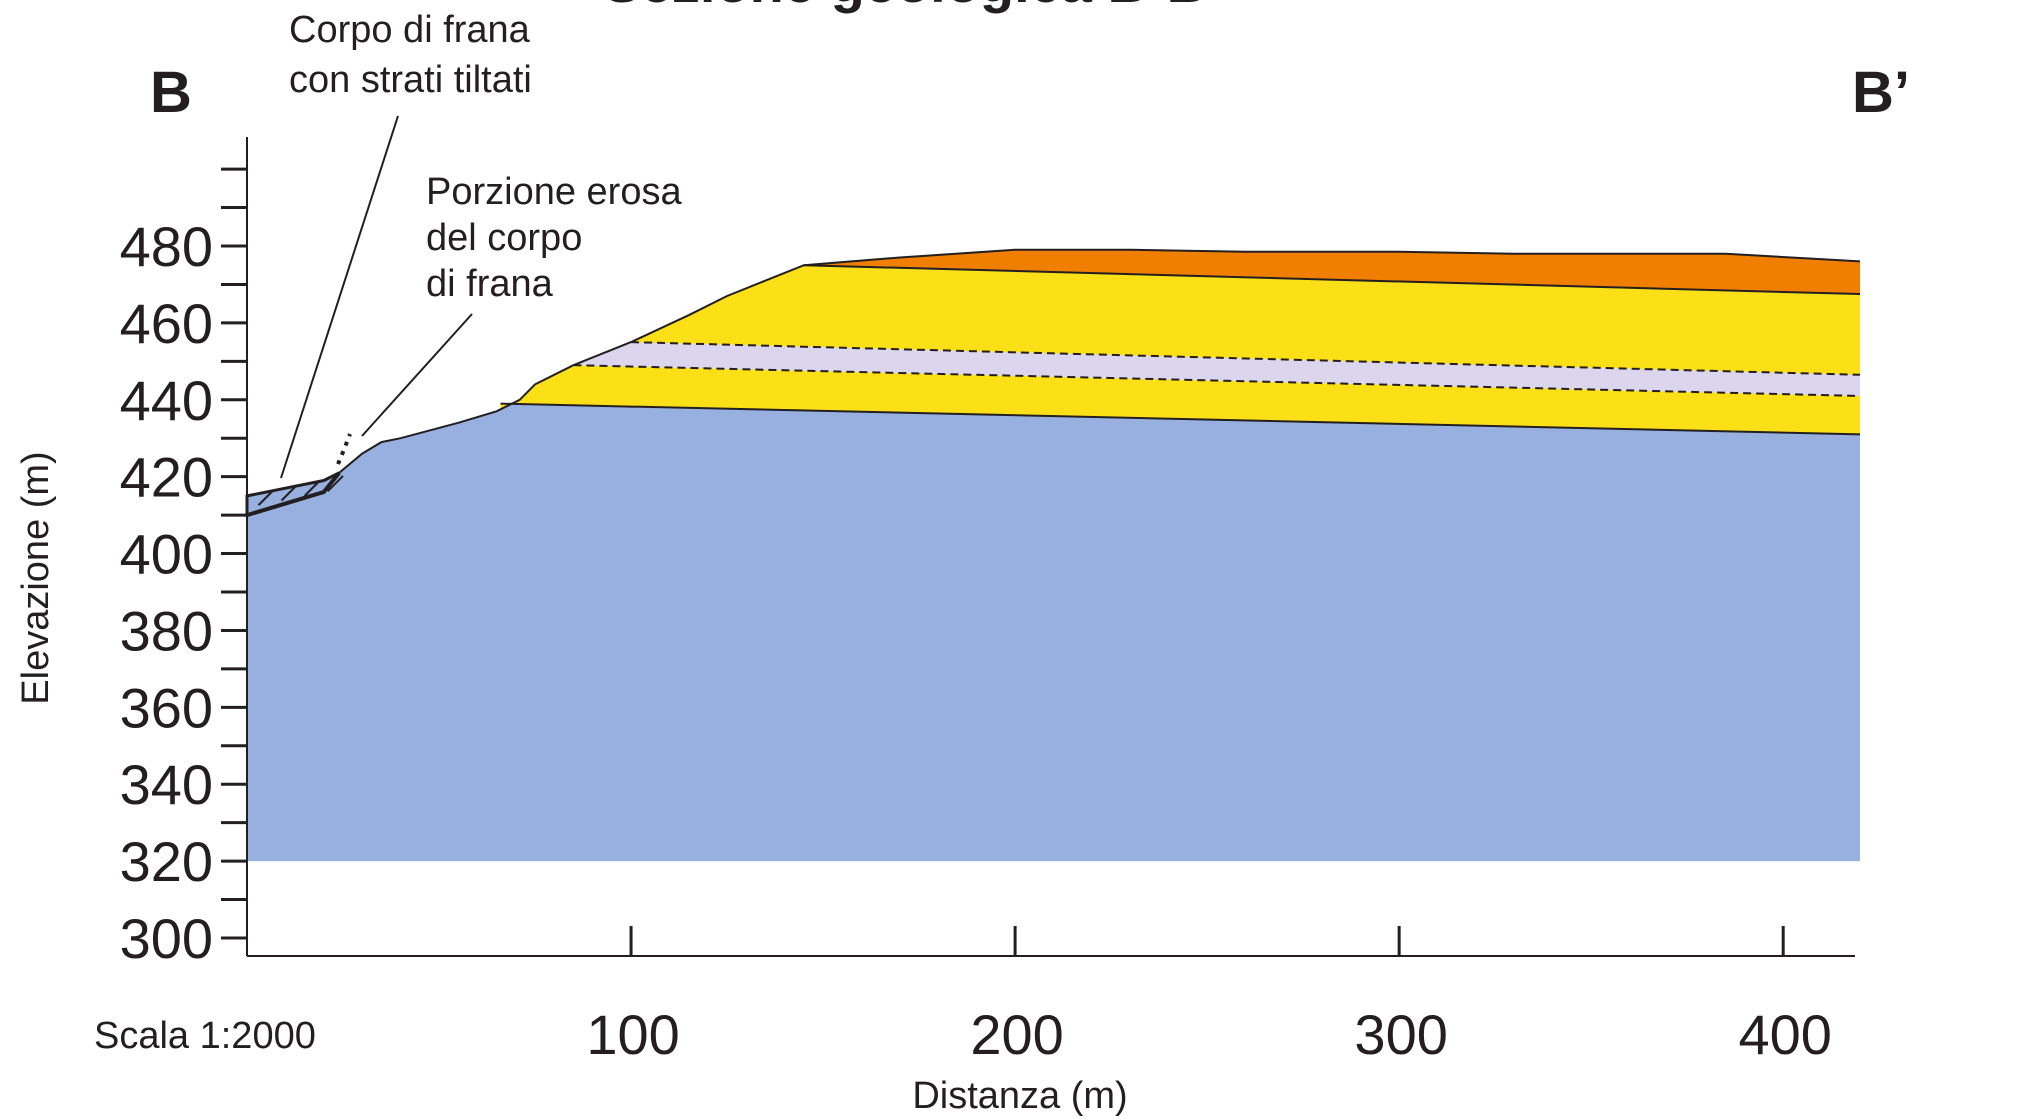  What do you see at coordinates (344, 449) in the screenshot?
I see `eroded-portion-dotted-outline` at bounding box center [344, 449].